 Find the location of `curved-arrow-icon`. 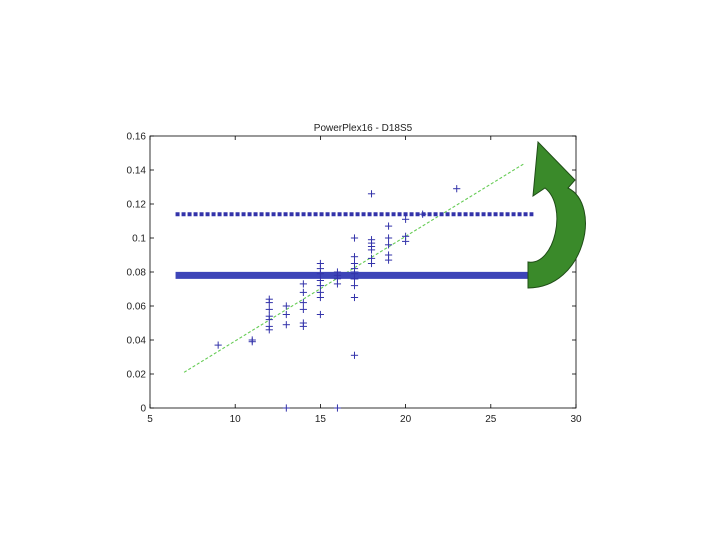

curved-arrow-icon is located at coordinates (556, 214).